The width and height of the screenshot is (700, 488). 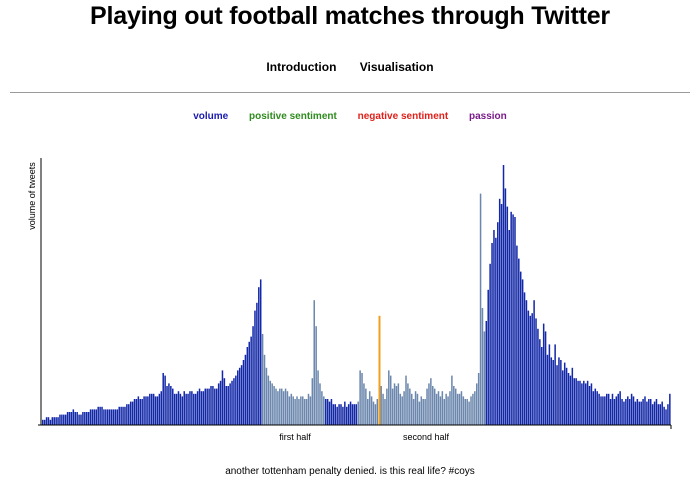 I want to click on legend-volume: volume, so click(x=211, y=116).